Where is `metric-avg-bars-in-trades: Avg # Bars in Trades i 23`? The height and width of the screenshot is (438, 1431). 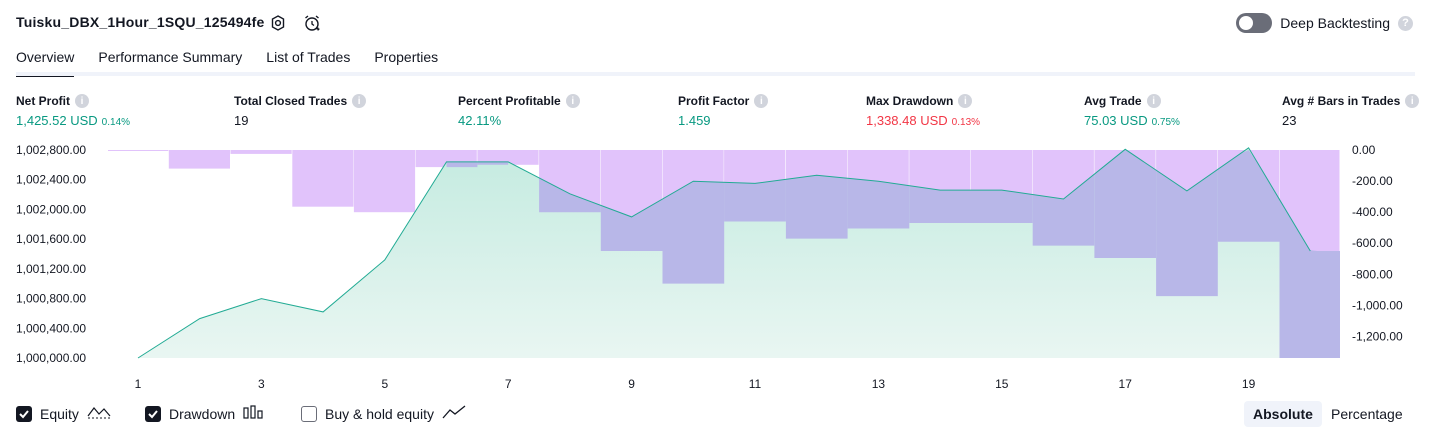
metric-avg-bars-in-trades: Avg # Bars in Trades i 23 is located at coordinates (1351, 111).